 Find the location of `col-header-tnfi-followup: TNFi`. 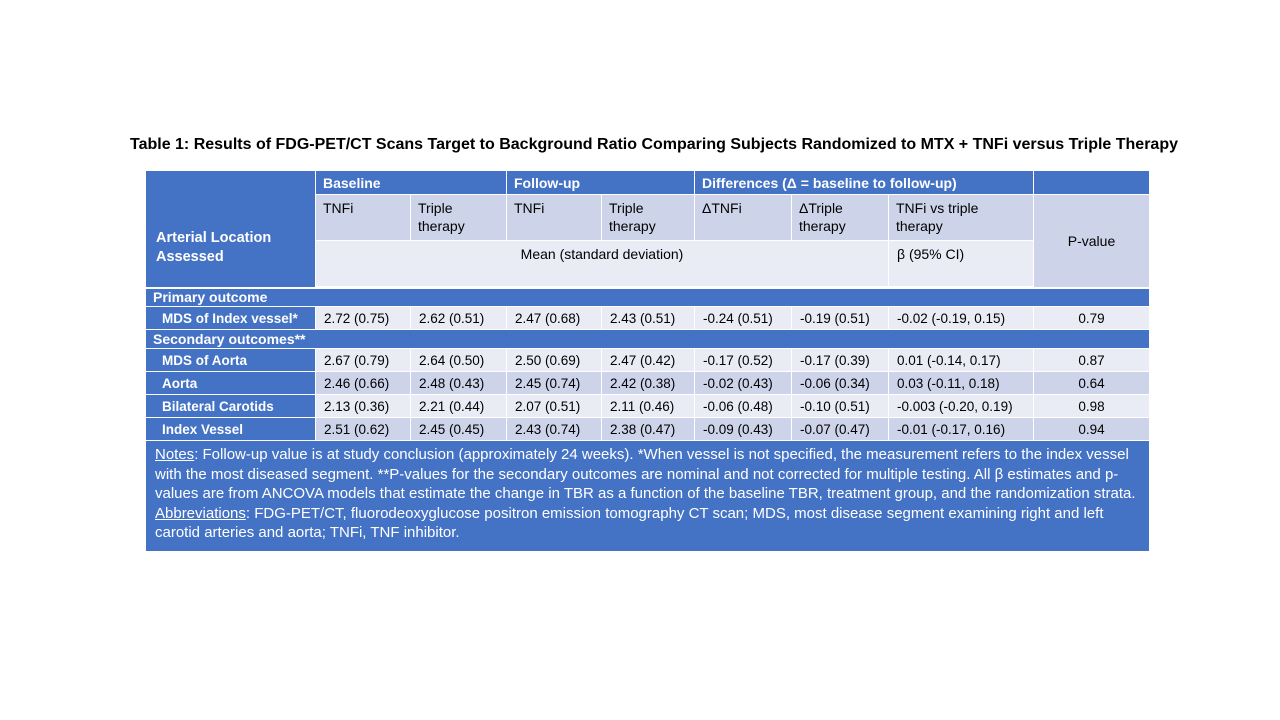

col-header-tnfi-followup: TNFi is located at coordinates (554, 217).